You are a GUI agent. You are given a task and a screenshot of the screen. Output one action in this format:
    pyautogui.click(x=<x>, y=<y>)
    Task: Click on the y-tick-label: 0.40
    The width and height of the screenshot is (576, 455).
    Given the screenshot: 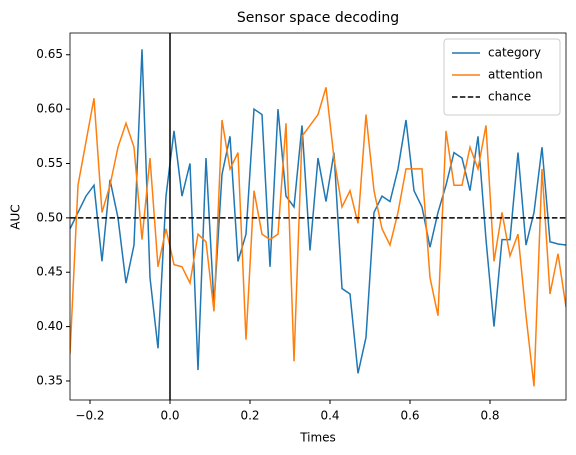 What is the action you would take?
    pyautogui.click(x=49, y=326)
    